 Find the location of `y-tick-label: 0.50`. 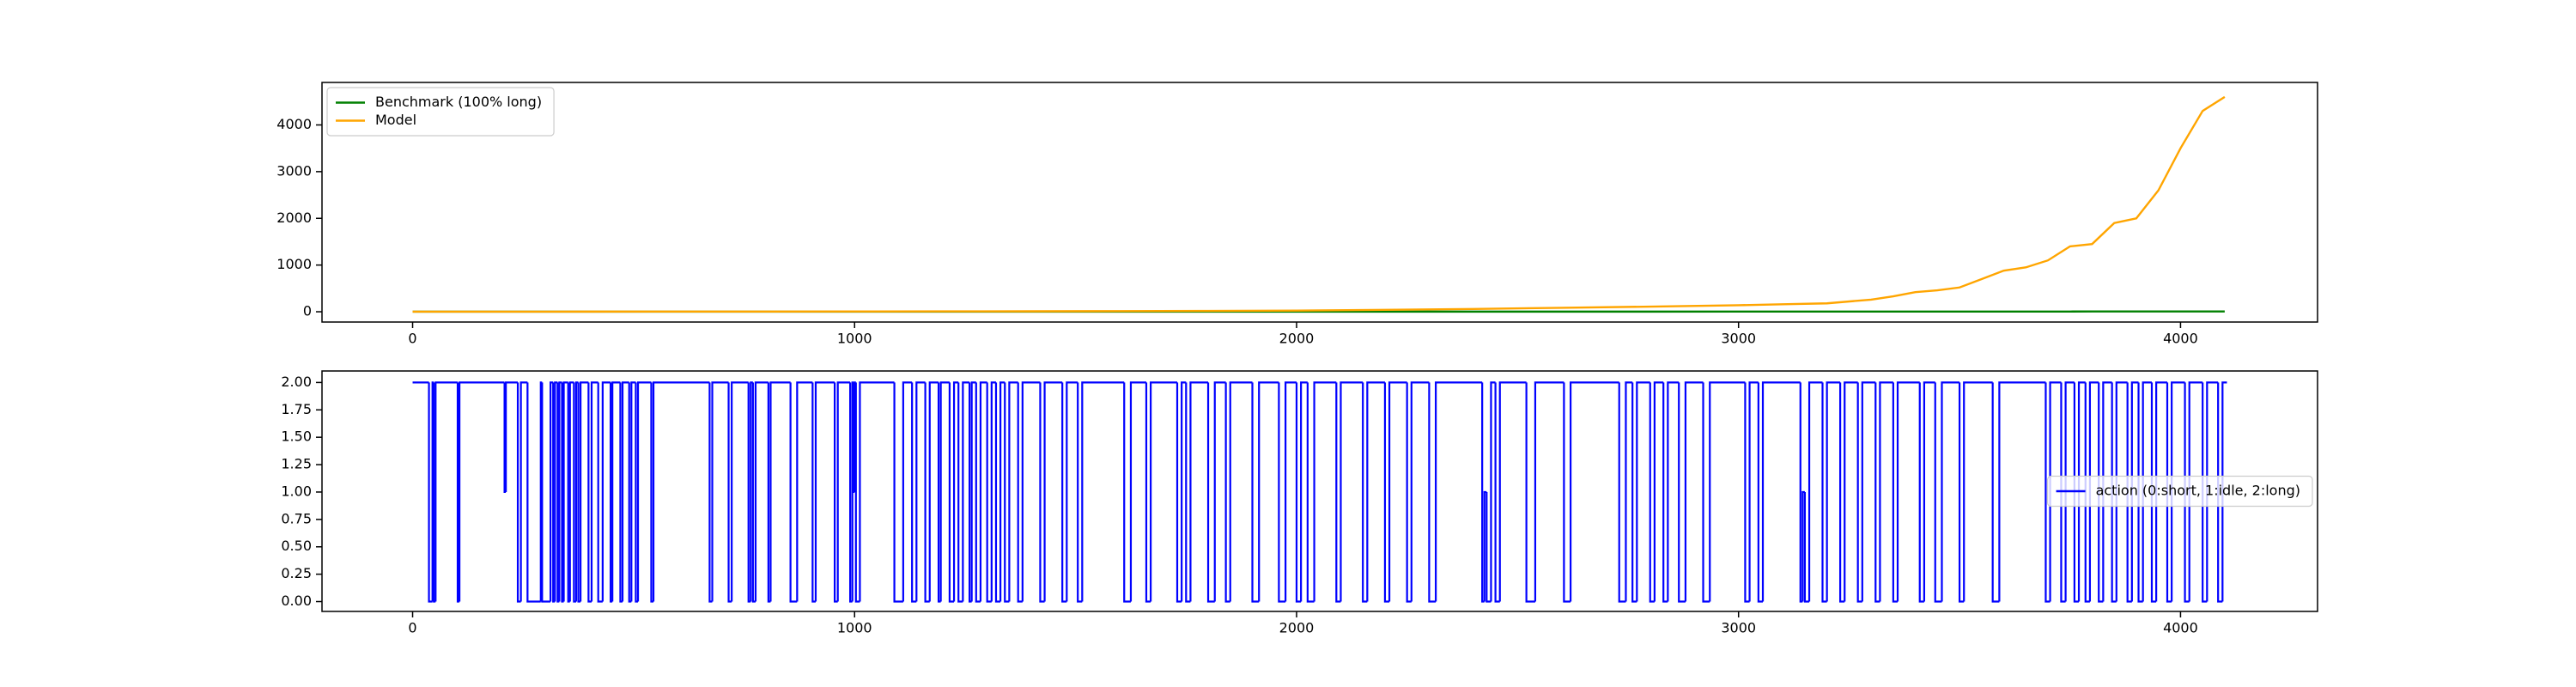

y-tick-label: 0.50 is located at coordinates (296, 546).